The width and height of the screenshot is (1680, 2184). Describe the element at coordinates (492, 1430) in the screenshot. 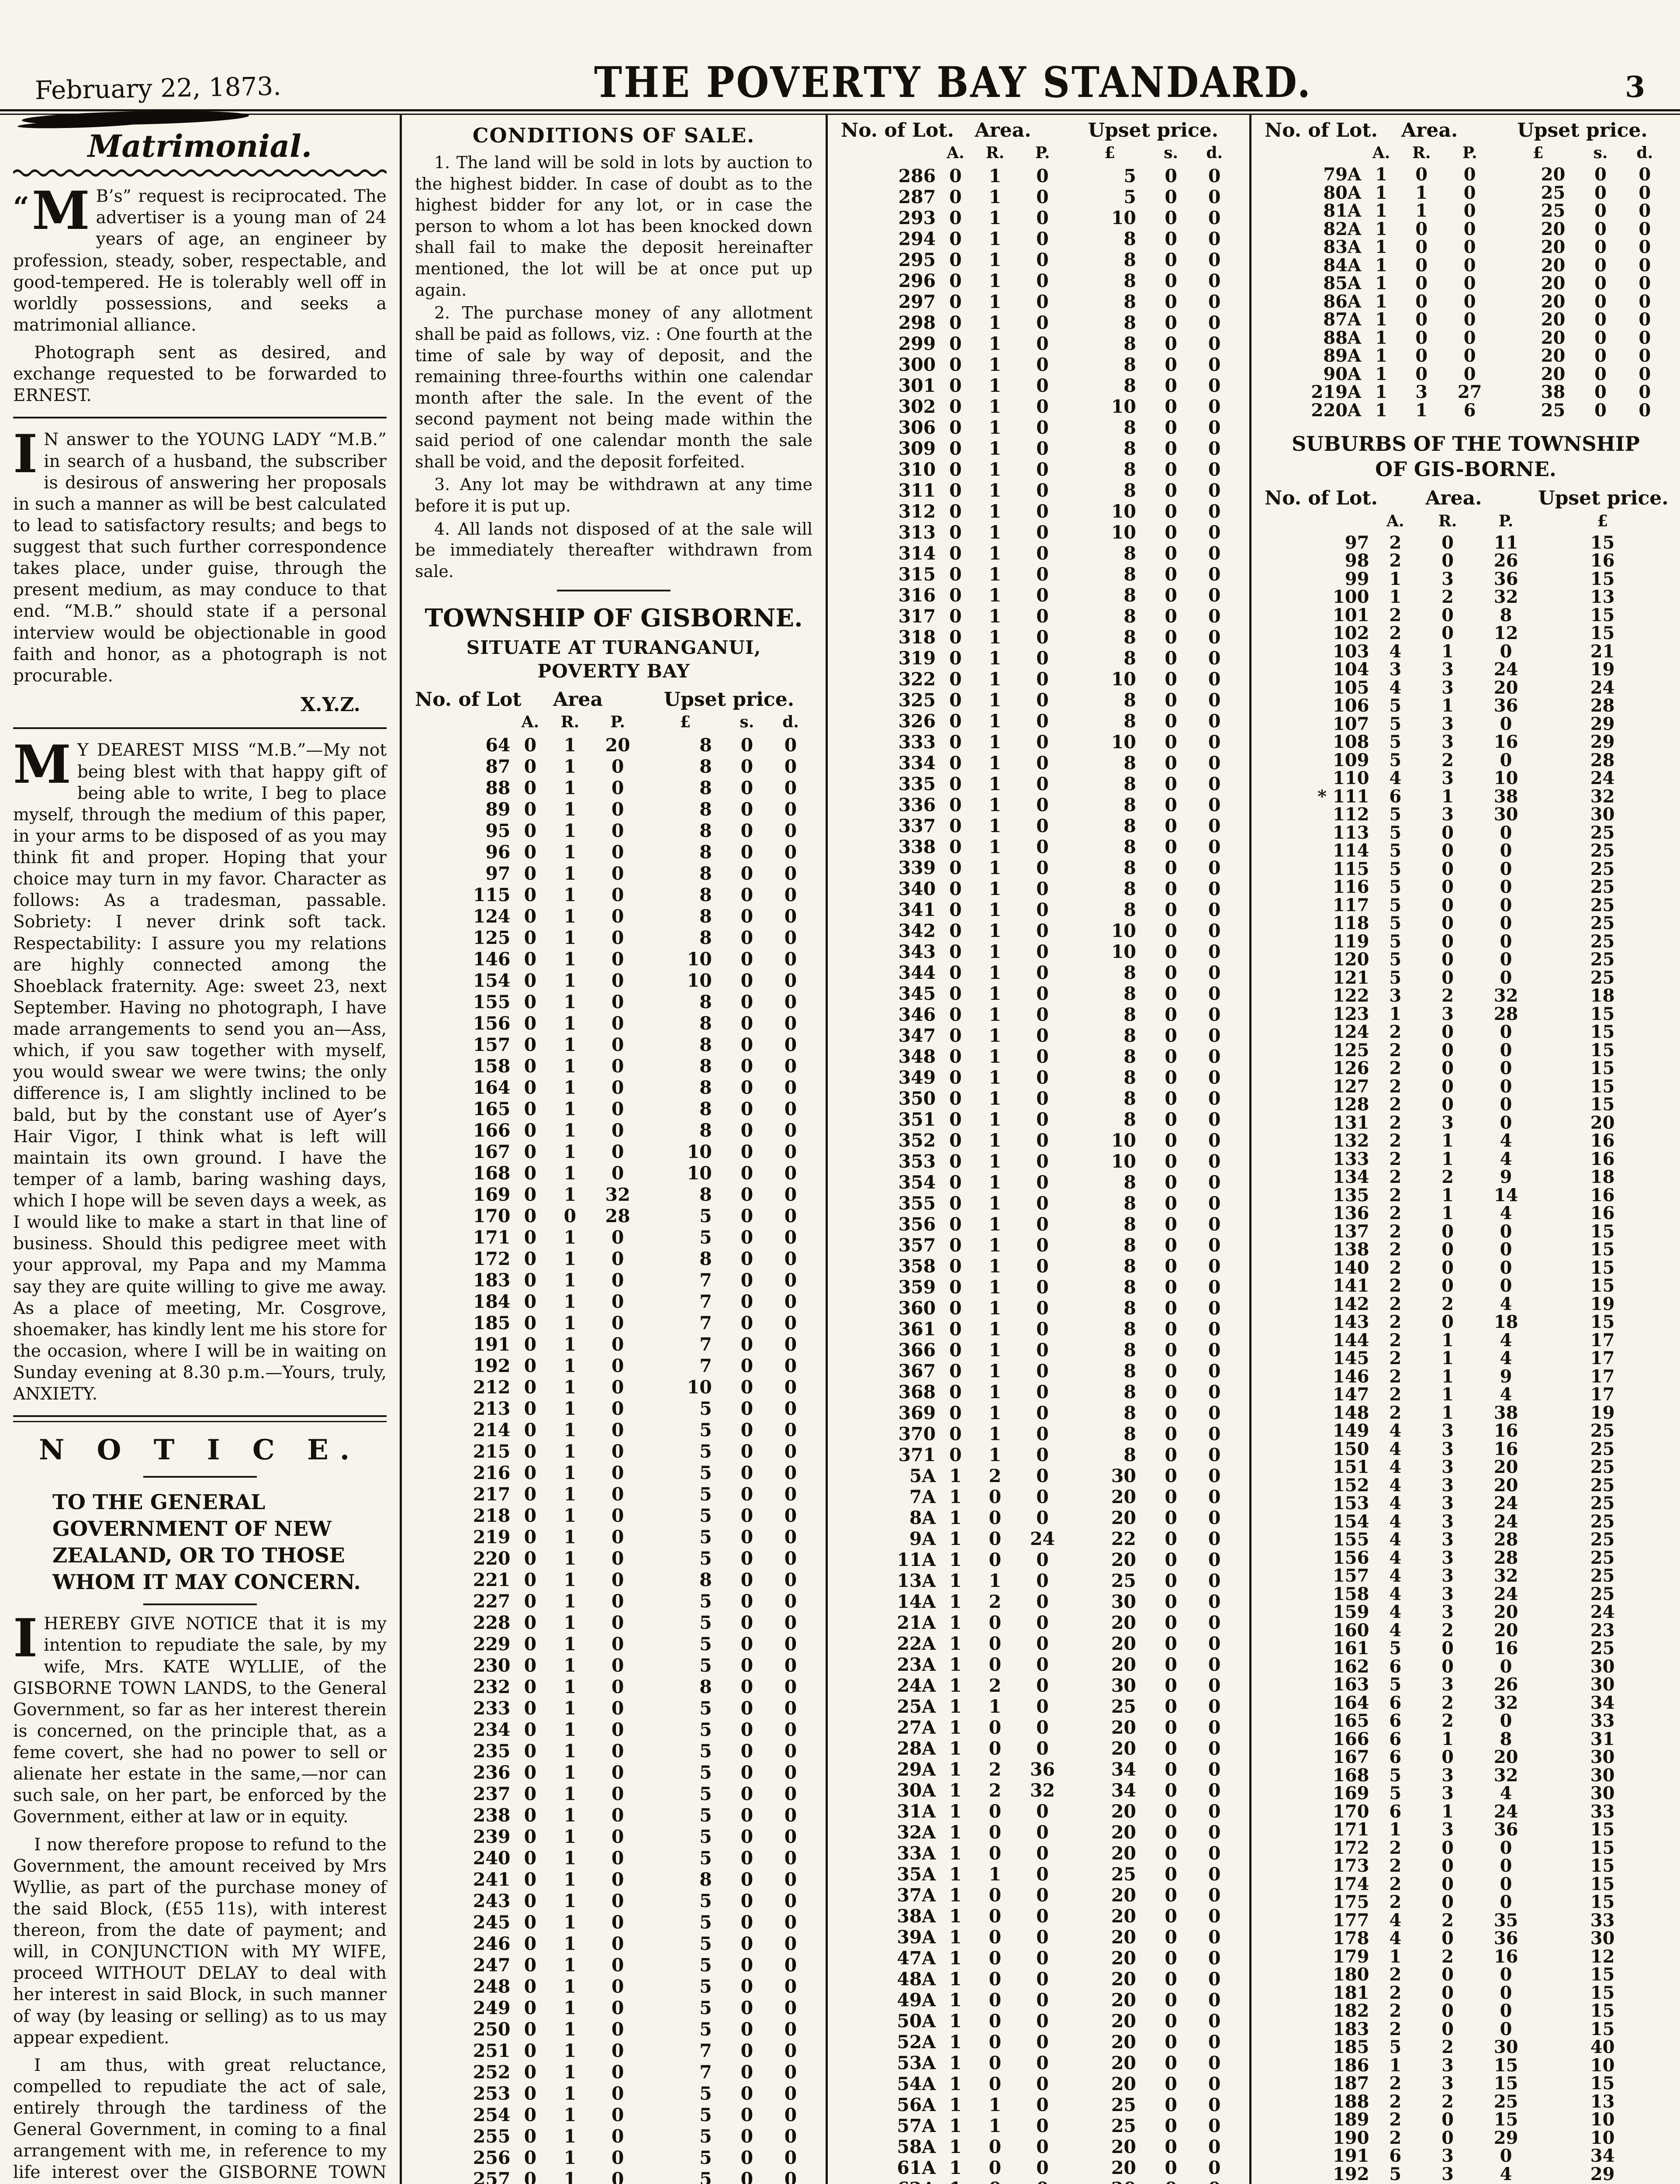

I see `lot-number: 214` at that location.